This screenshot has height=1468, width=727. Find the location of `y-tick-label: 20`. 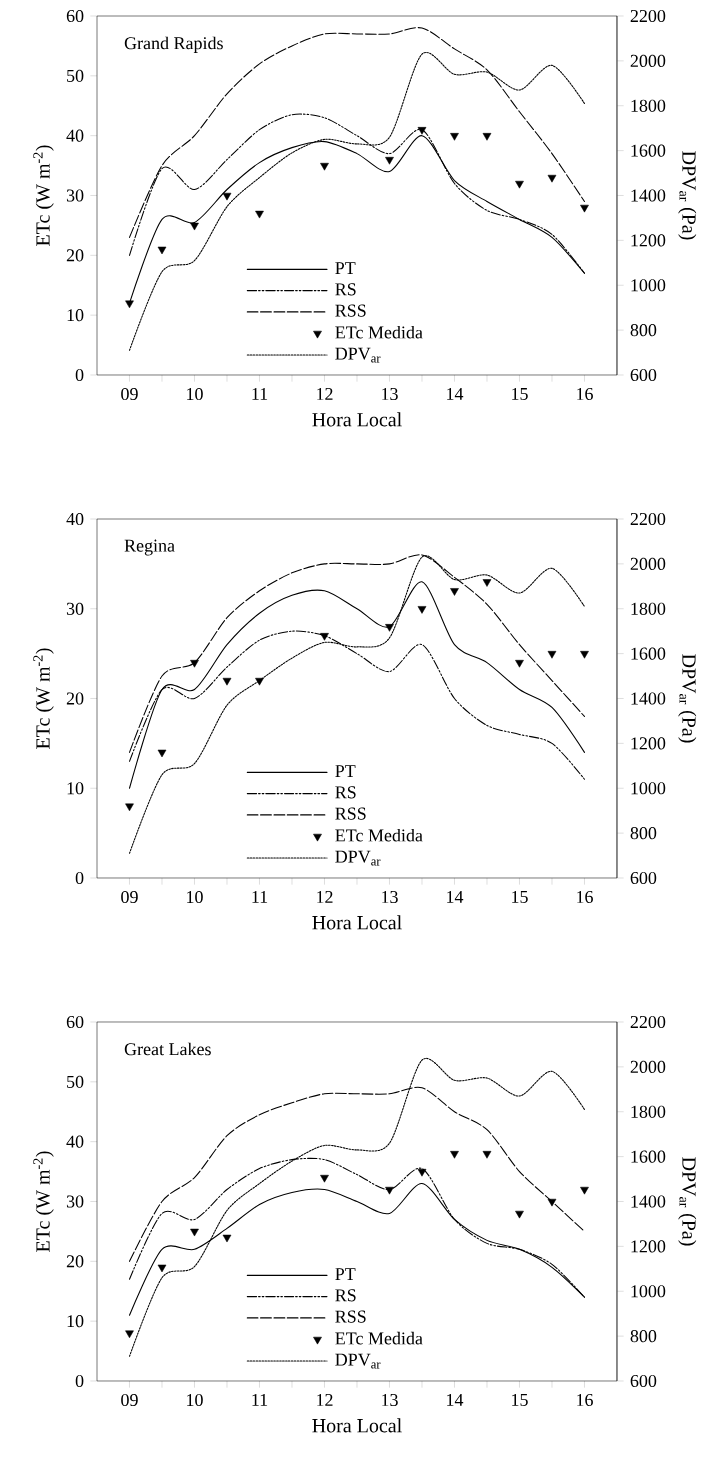

y-tick-label: 20 is located at coordinates (75, 1261).